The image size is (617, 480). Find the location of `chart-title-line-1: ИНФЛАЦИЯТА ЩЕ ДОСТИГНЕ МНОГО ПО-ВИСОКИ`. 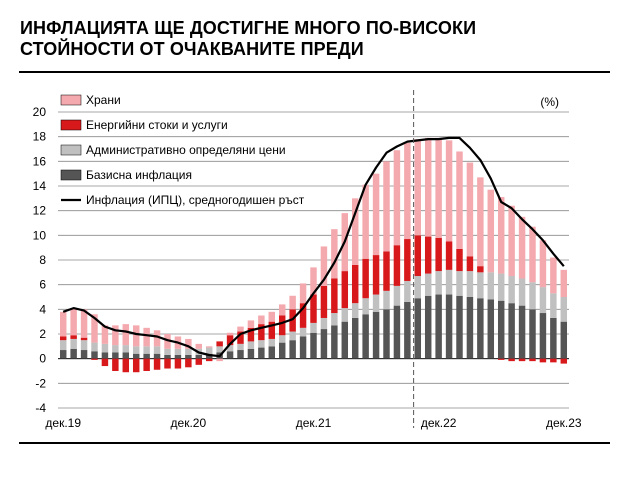

chart-title-line-1: ИНФЛАЦИЯТА ЩЕ ДОСТИГНЕ МНОГО ПО-ВИСОКИ is located at coordinates (248, 28).